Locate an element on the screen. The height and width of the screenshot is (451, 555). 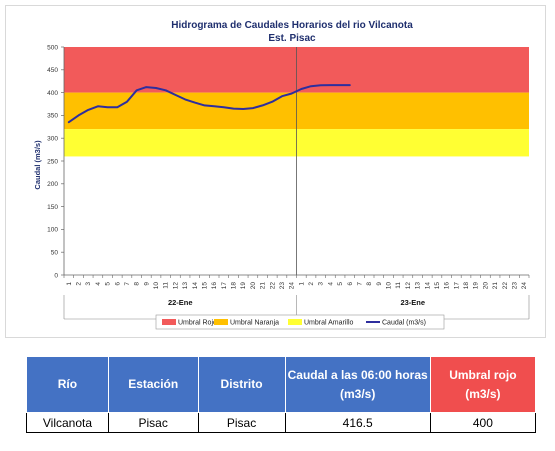
caudal-series-line is located at coordinates (209, 104).